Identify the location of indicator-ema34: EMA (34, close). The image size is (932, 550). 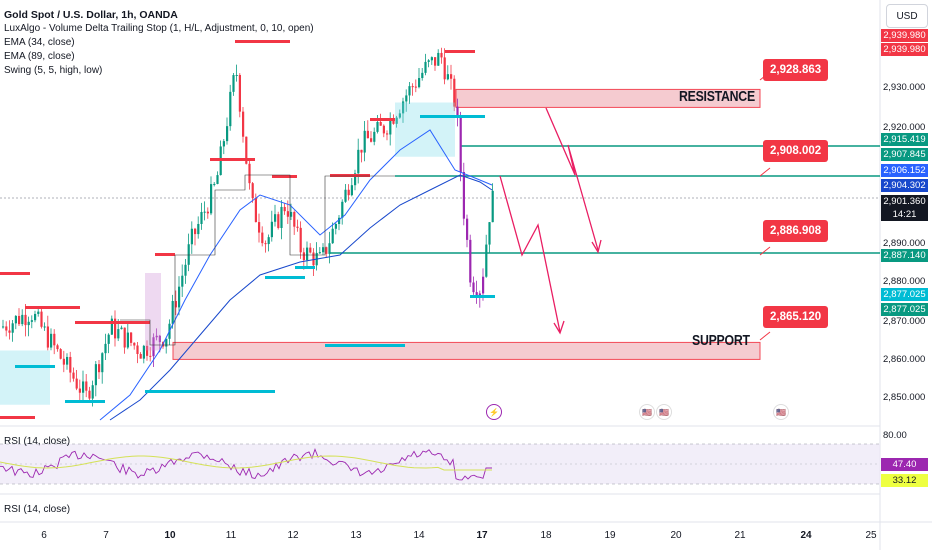
(39, 42).